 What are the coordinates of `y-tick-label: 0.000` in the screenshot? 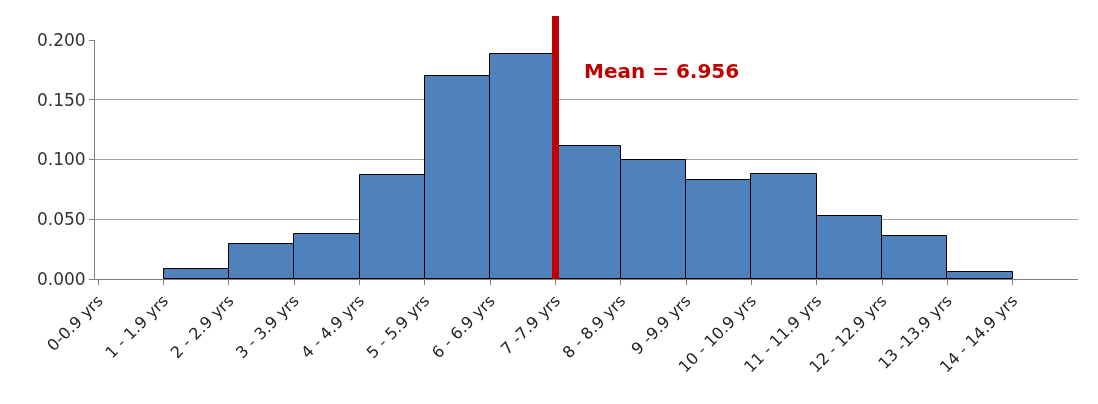 It's located at (61, 278).